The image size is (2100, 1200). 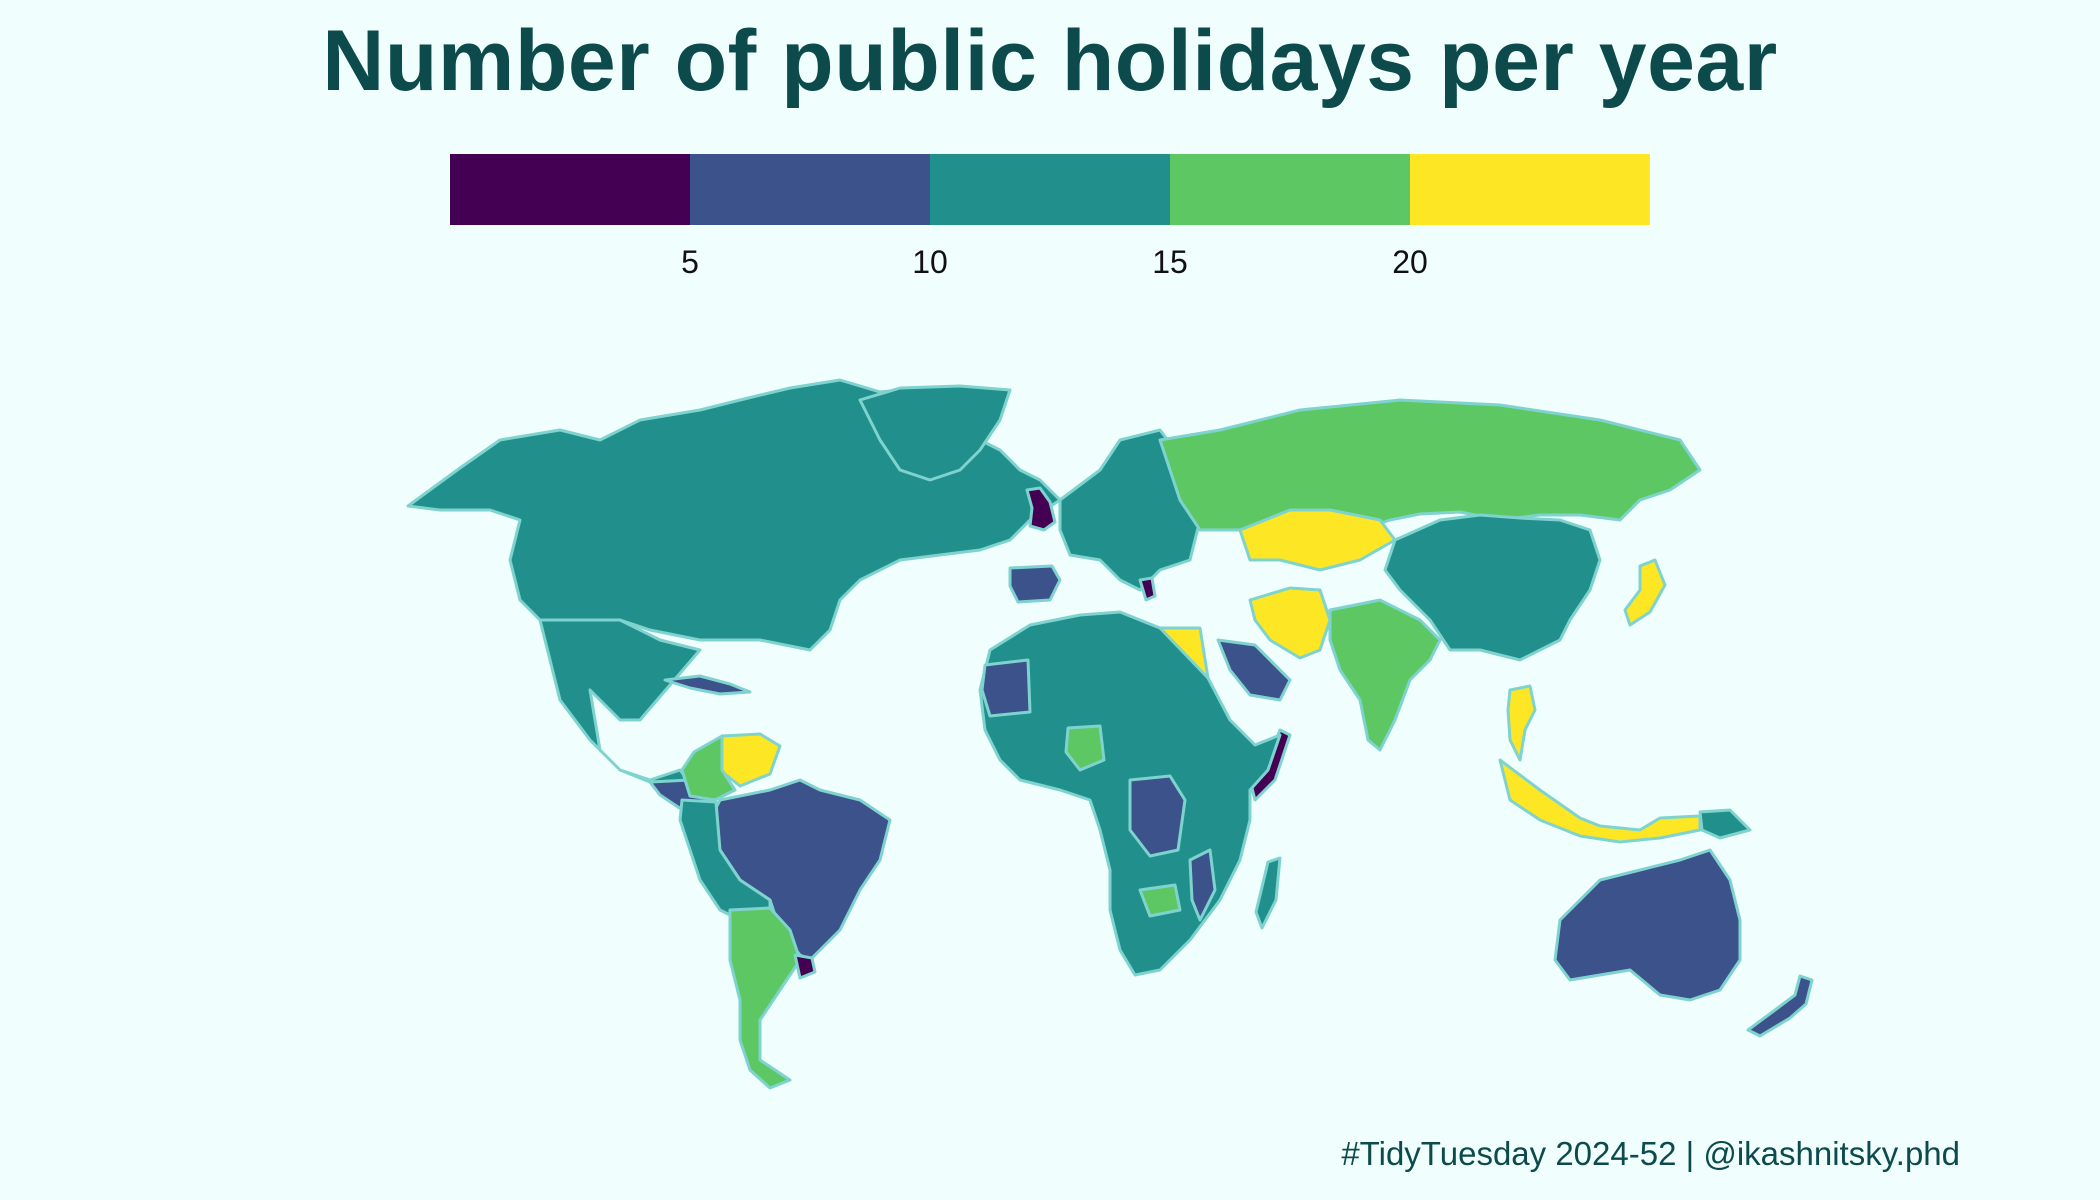 What do you see at coordinates (1645, 592) in the screenshot?
I see `region-japan` at bounding box center [1645, 592].